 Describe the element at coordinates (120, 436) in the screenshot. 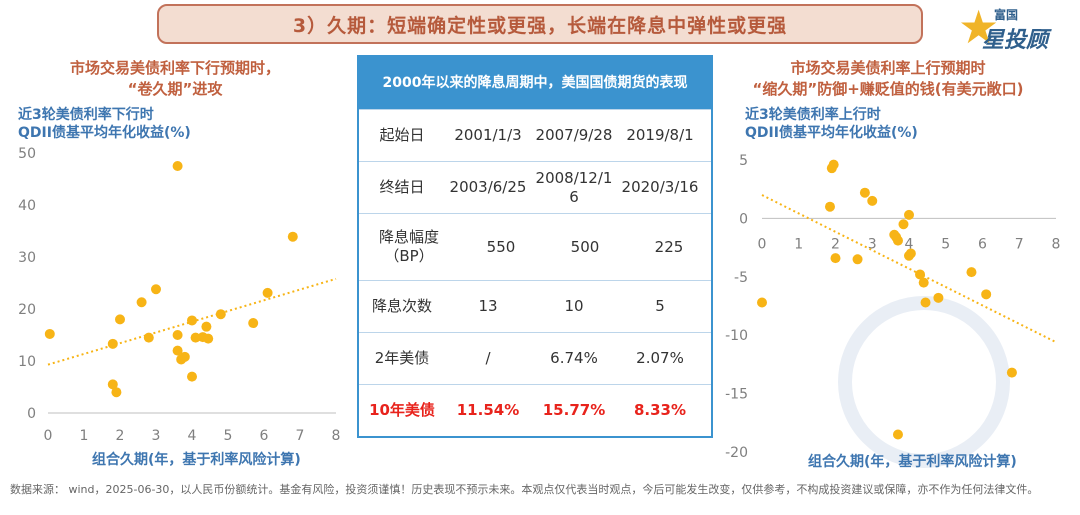

I see `x-tick-label: 2` at that location.